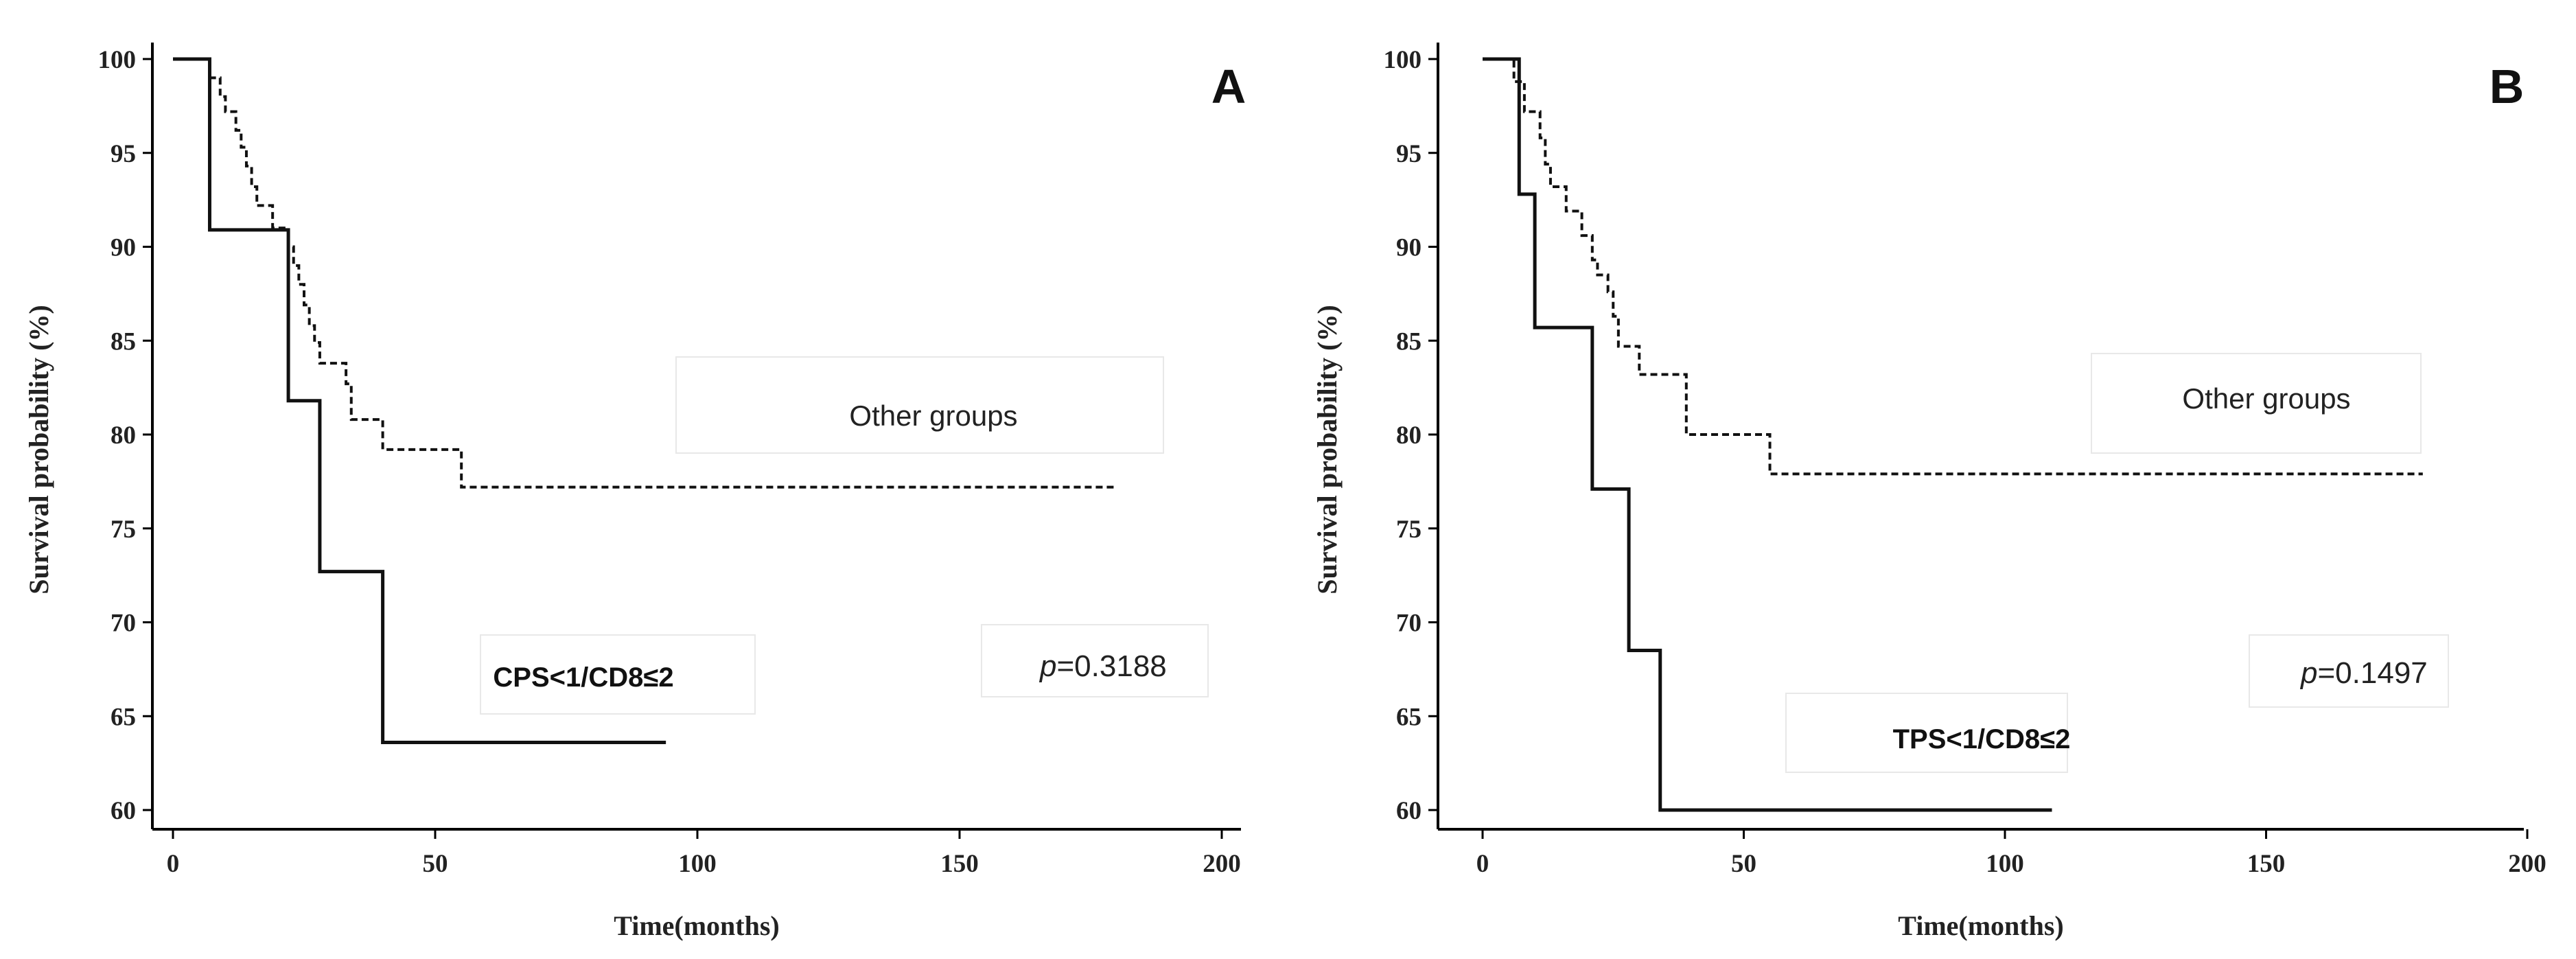  I want to click on survival-curve-target-group, so click(420, 401).